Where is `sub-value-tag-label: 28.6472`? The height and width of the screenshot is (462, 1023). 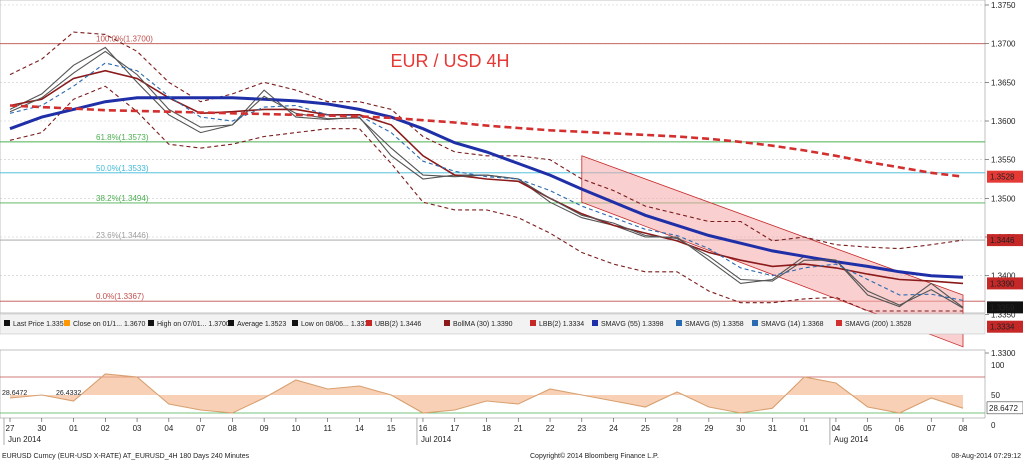 sub-value-tag-label: 28.6472 is located at coordinates (1003, 408).